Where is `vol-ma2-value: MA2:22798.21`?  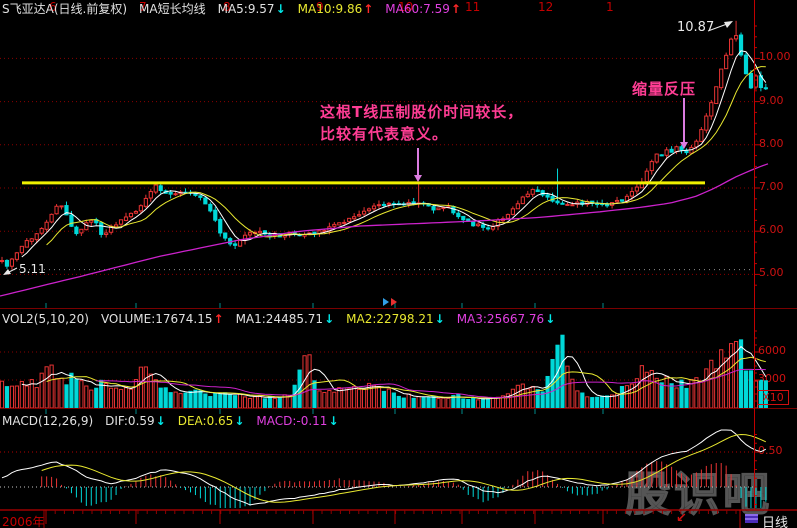 vol-ma2-value: MA2:22798.21 is located at coordinates (390, 319).